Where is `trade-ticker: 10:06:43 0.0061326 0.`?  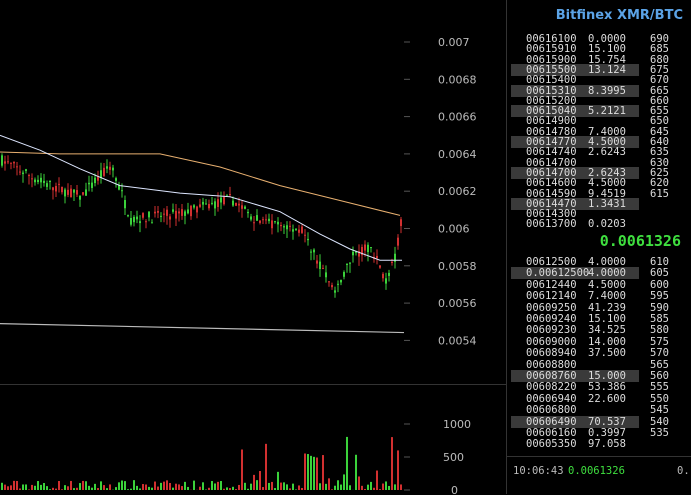
trade-ticker: 10:06:43 0.0061326 0. is located at coordinates (599, 475).